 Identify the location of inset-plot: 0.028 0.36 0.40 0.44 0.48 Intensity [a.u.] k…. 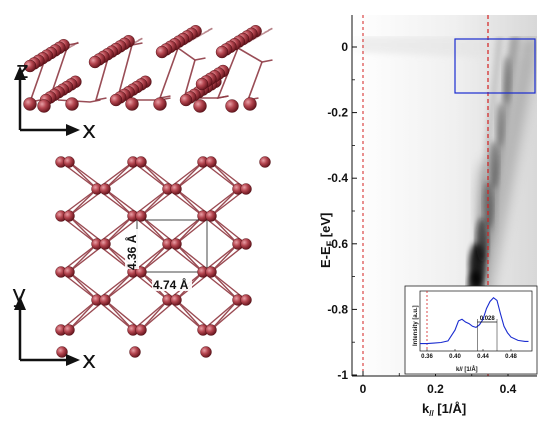
(471, 330).